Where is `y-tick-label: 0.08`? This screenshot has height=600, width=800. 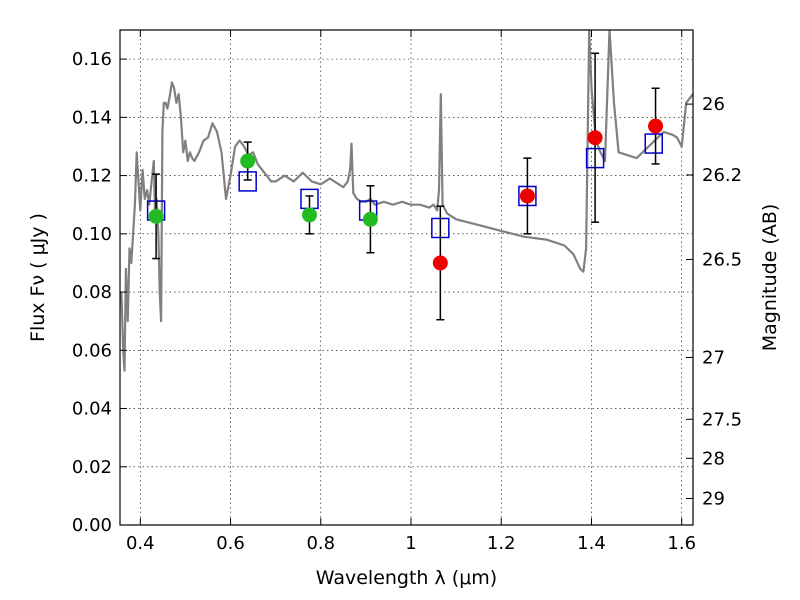
y-tick-label: 0.08 is located at coordinates (92, 292).